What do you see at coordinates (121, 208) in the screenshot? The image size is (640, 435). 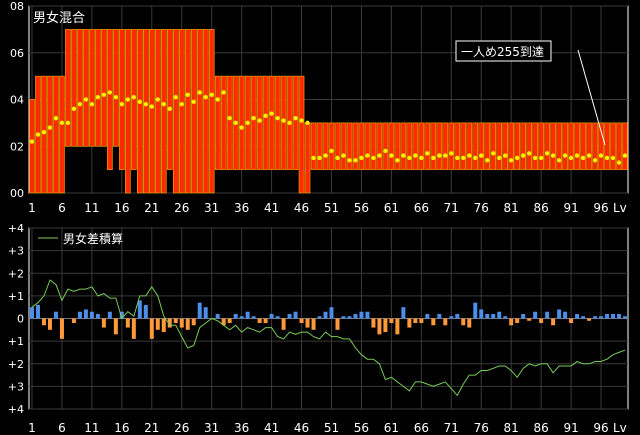 I see `top-x-tick-label: 16` at bounding box center [121, 208].